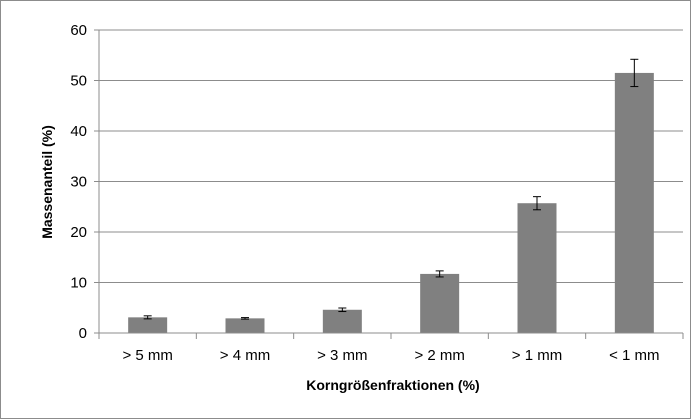 The image size is (691, 419). What do you see at coordinates (78, 30) in the screenshot?
I see `y-tick-label: 60` at bounding box center [78, 30].